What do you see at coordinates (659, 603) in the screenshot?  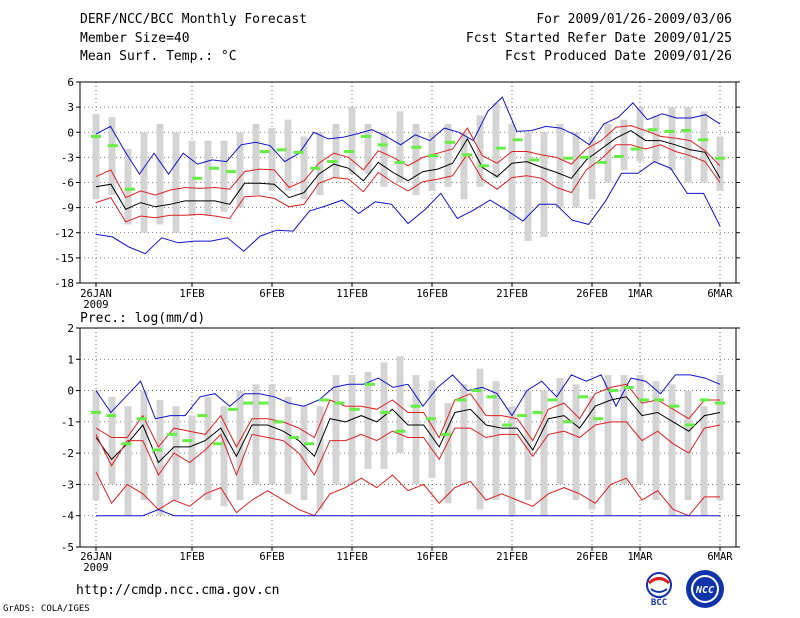 I see `bcc-logo-text: BCC` at bounding box center [659, 603].